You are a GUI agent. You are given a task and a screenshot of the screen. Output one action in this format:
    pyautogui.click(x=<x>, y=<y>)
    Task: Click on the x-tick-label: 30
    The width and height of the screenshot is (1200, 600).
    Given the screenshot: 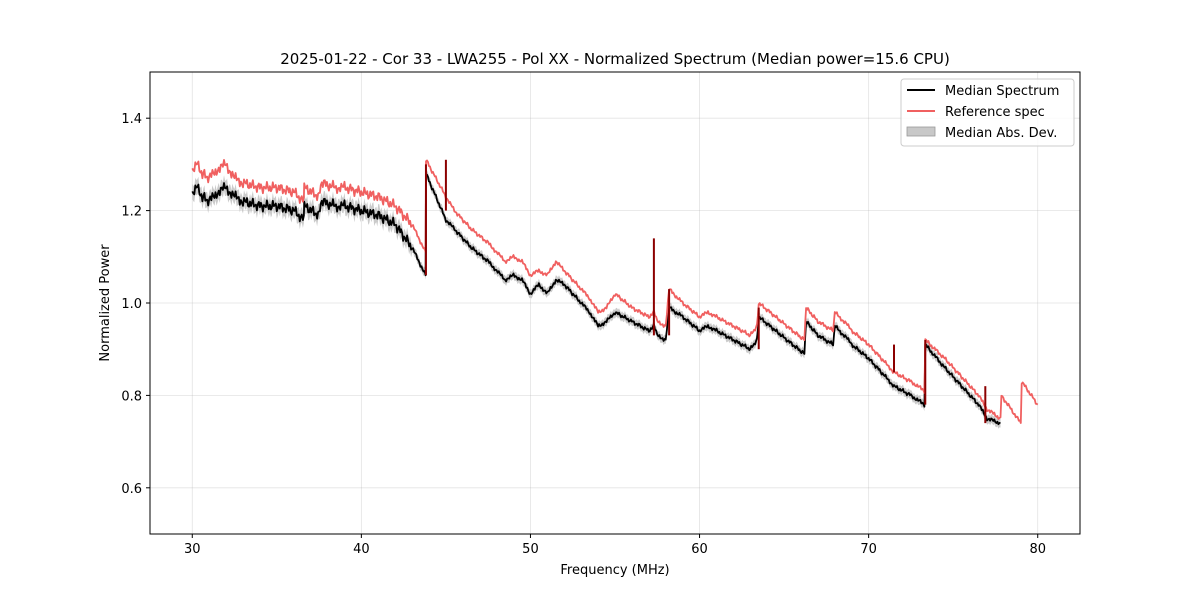 What is the action you would take?
    pyautogui.click(x=192, y=549)
    